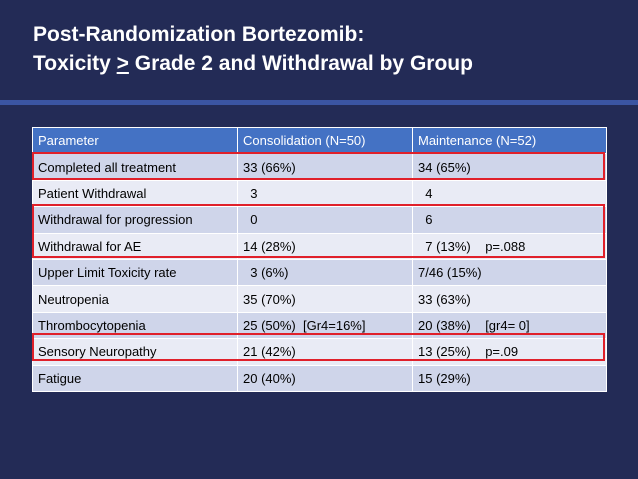 This screenshot has width=638, height=479. What do you see at coordinates (509, 299) in the screenshot?
I see `cell-maintenance: 33 (63%)` at bounding box center [509, 299].